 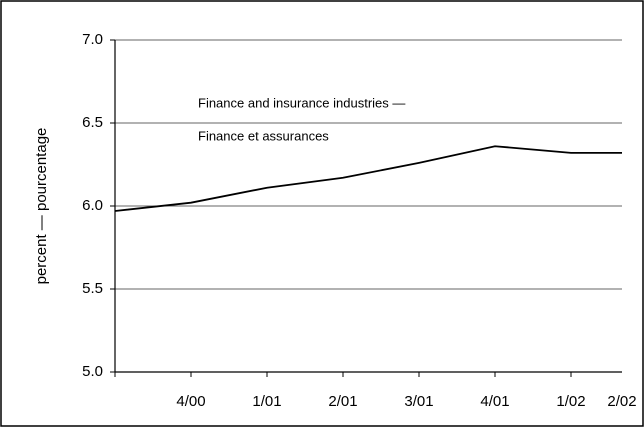 I want to click on x-tick-label: 2/02, so click(x=621, y=401).